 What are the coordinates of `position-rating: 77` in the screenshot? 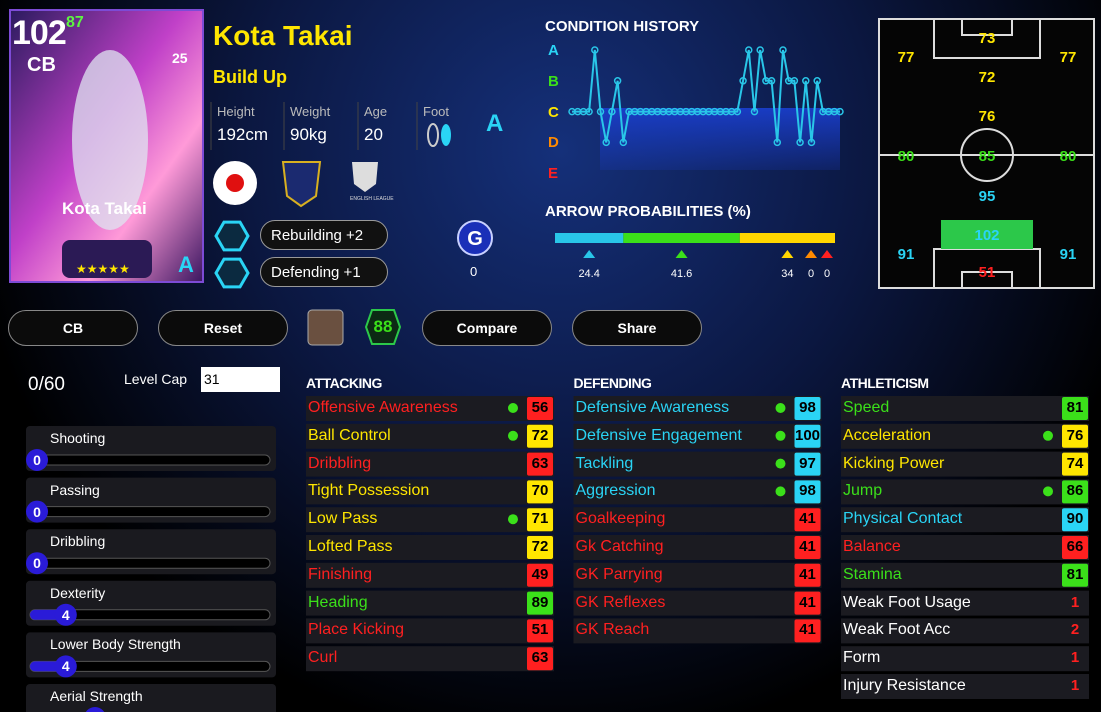 It's located at (1068, 57).